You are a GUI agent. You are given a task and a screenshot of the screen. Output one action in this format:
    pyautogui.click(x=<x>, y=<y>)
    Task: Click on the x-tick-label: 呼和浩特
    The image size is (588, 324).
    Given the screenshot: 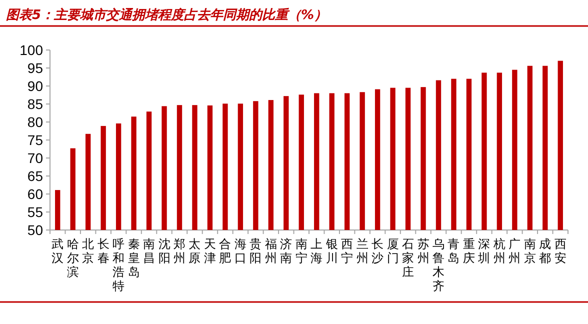 What is the action you would take?
    pyautogui.click(x=118, y=265)
    